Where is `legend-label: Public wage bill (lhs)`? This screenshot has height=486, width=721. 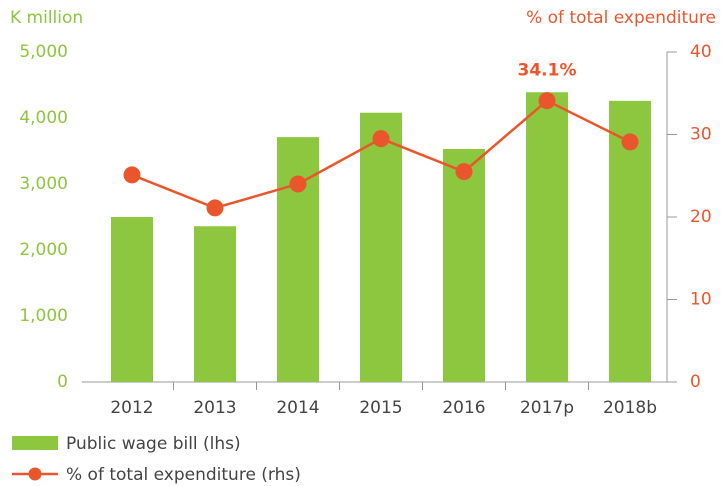 legend-label: Public wage bill (lhs) is located at coordinates (153, 444).